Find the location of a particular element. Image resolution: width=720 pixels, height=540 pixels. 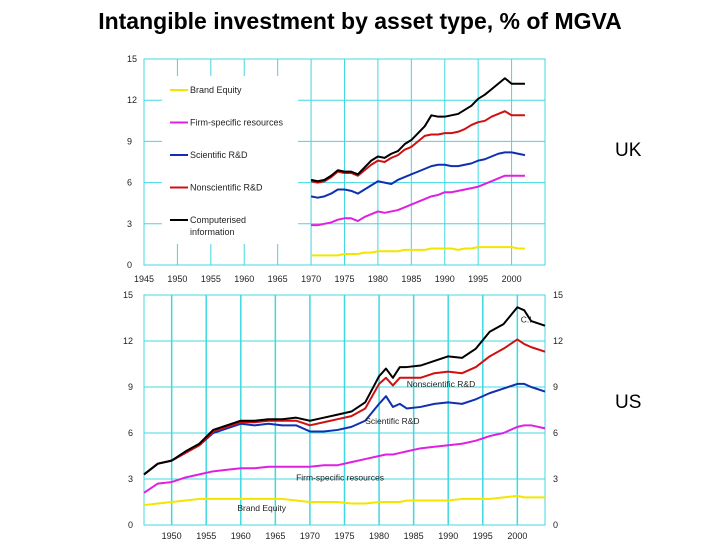

us-x-tick-label: 1995 is located at coordinates (483, 535).